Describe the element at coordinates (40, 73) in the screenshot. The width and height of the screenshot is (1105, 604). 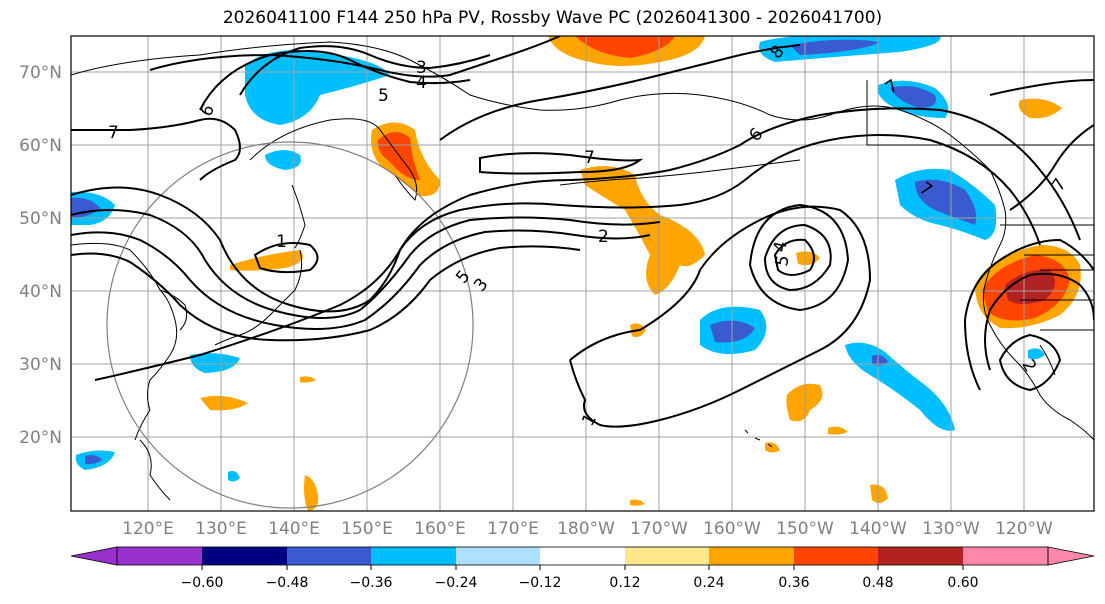
I see `lat-label: 70°N` at that location.